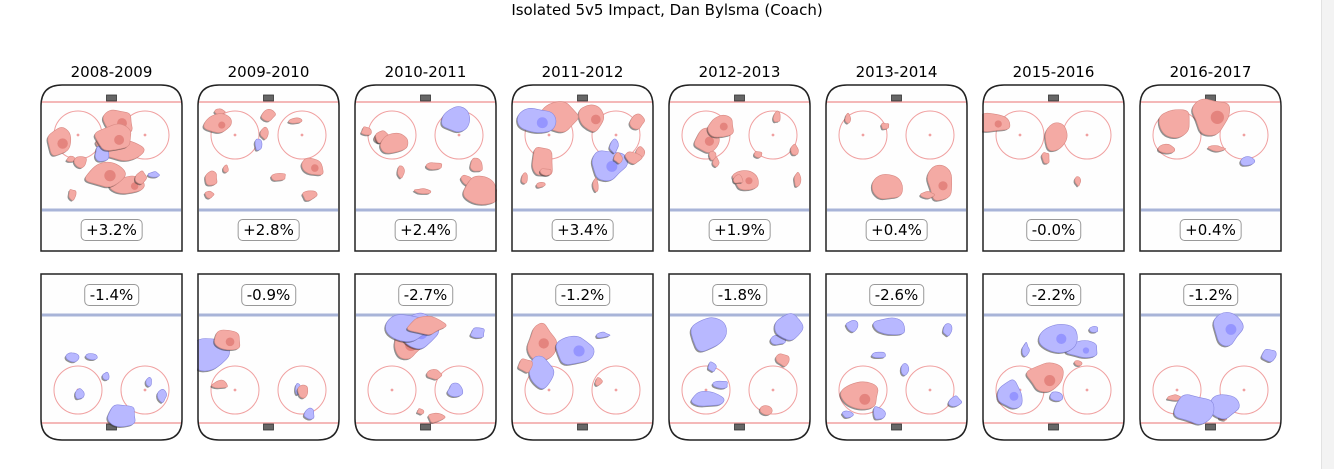 This screenshot has width=1334, height=469. Describe the element at coordinates (896, 230) in the screenshot. I see `offense-impact-label: +0.4%` at that location.